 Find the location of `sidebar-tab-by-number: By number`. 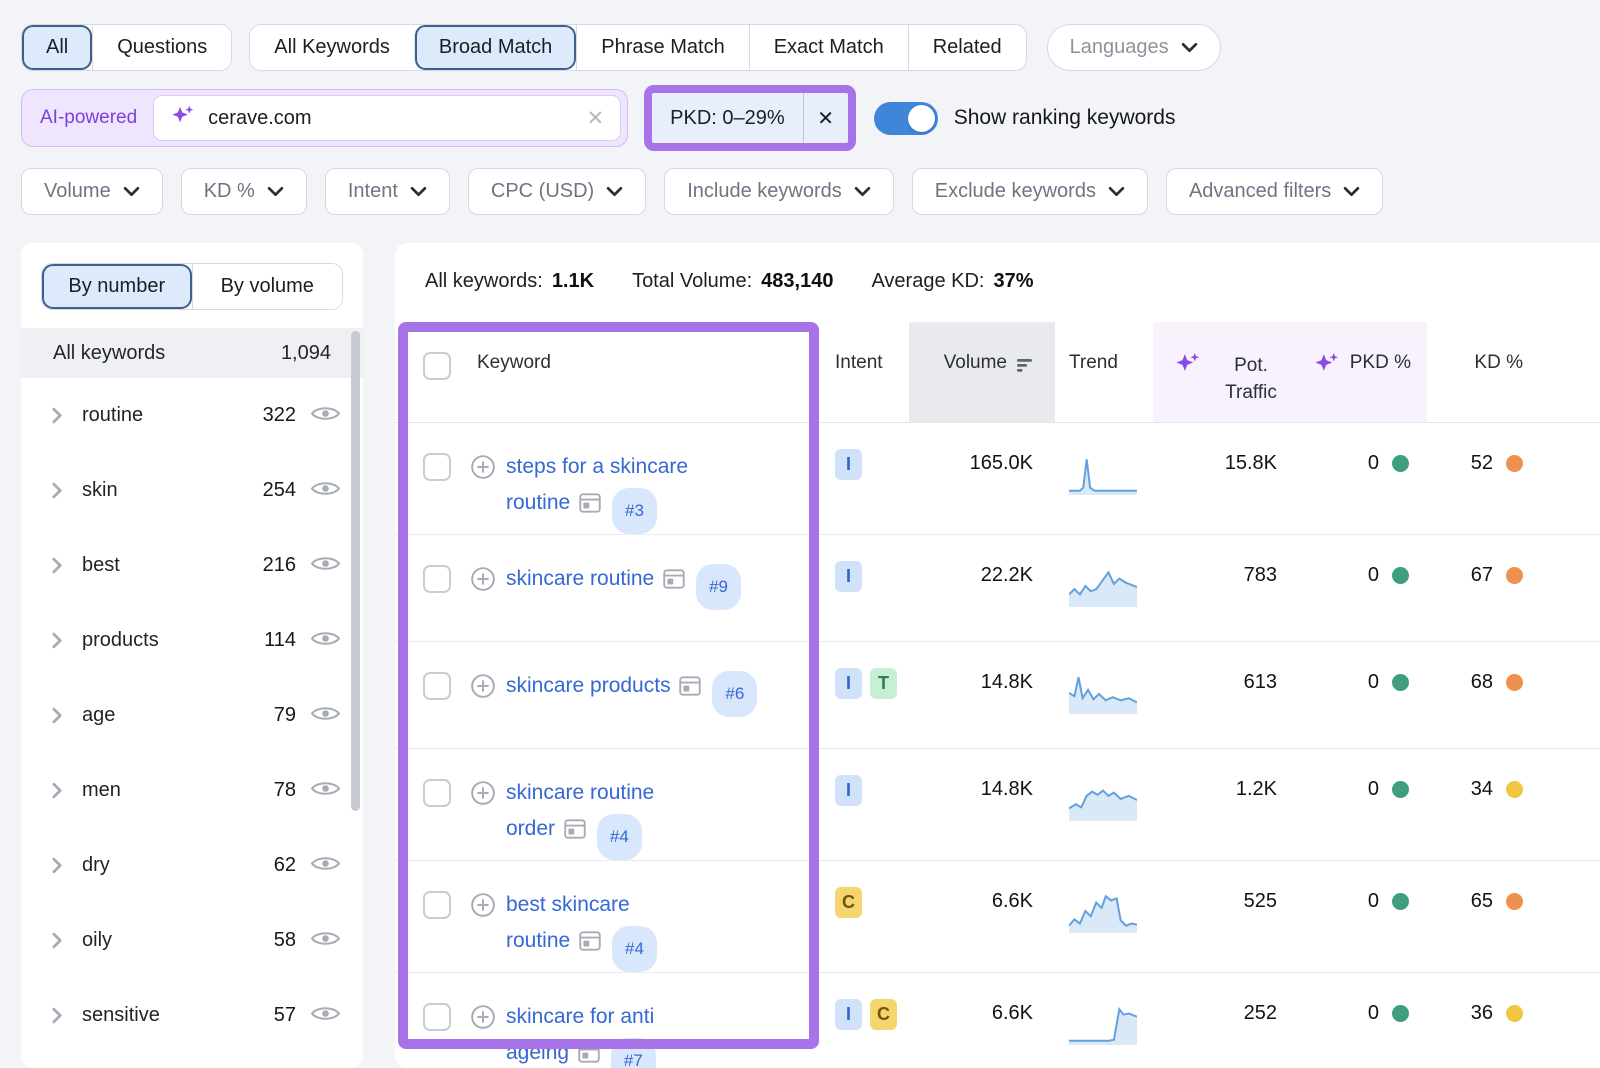

sidebar-tab-by-number: By number is located at coordinates (117, 286).